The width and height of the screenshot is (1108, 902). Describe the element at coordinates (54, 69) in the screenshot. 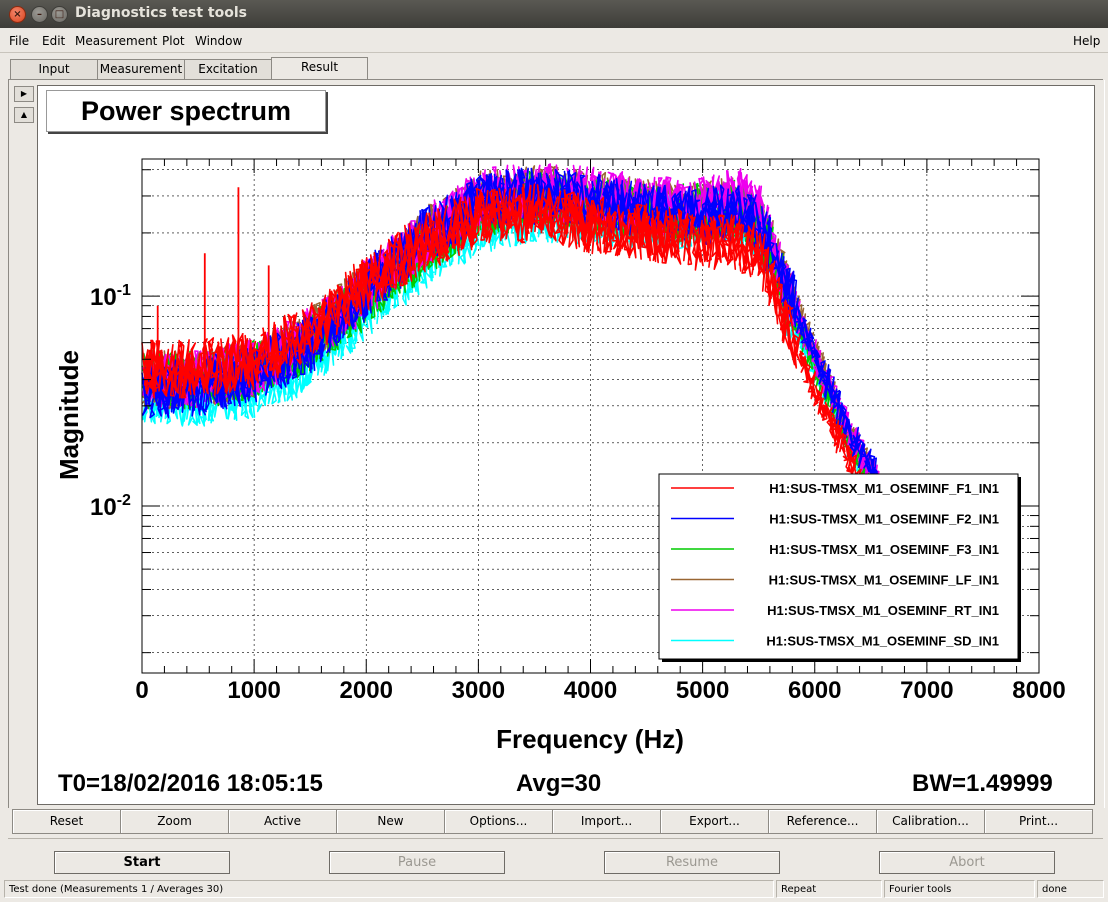

I see `tab-input: Input` at that location.